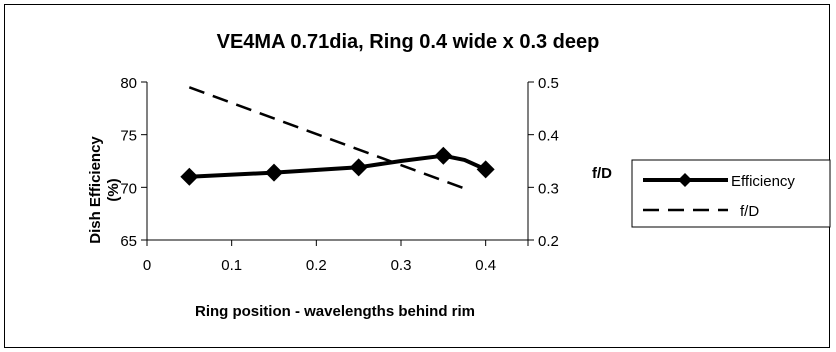 Image resolution: width=836 pixels, height=352 pixels. Describe the element at coordinates (763, 181) in the screenshot. I see `legend-label-efficiency: Efficiency` at that location.